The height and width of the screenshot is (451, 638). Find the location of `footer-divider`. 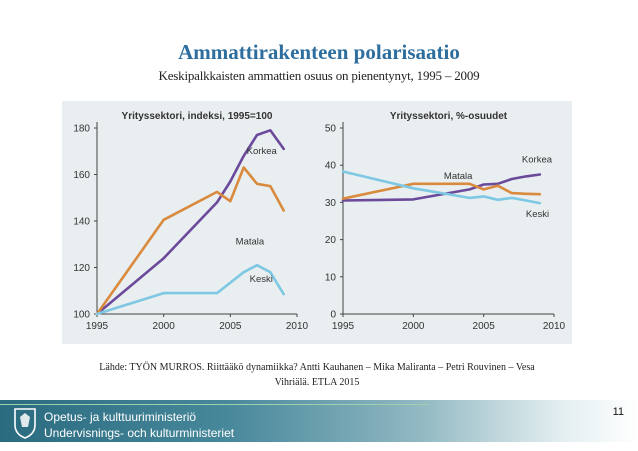

footer-divider is located at coordinates (215, 404).